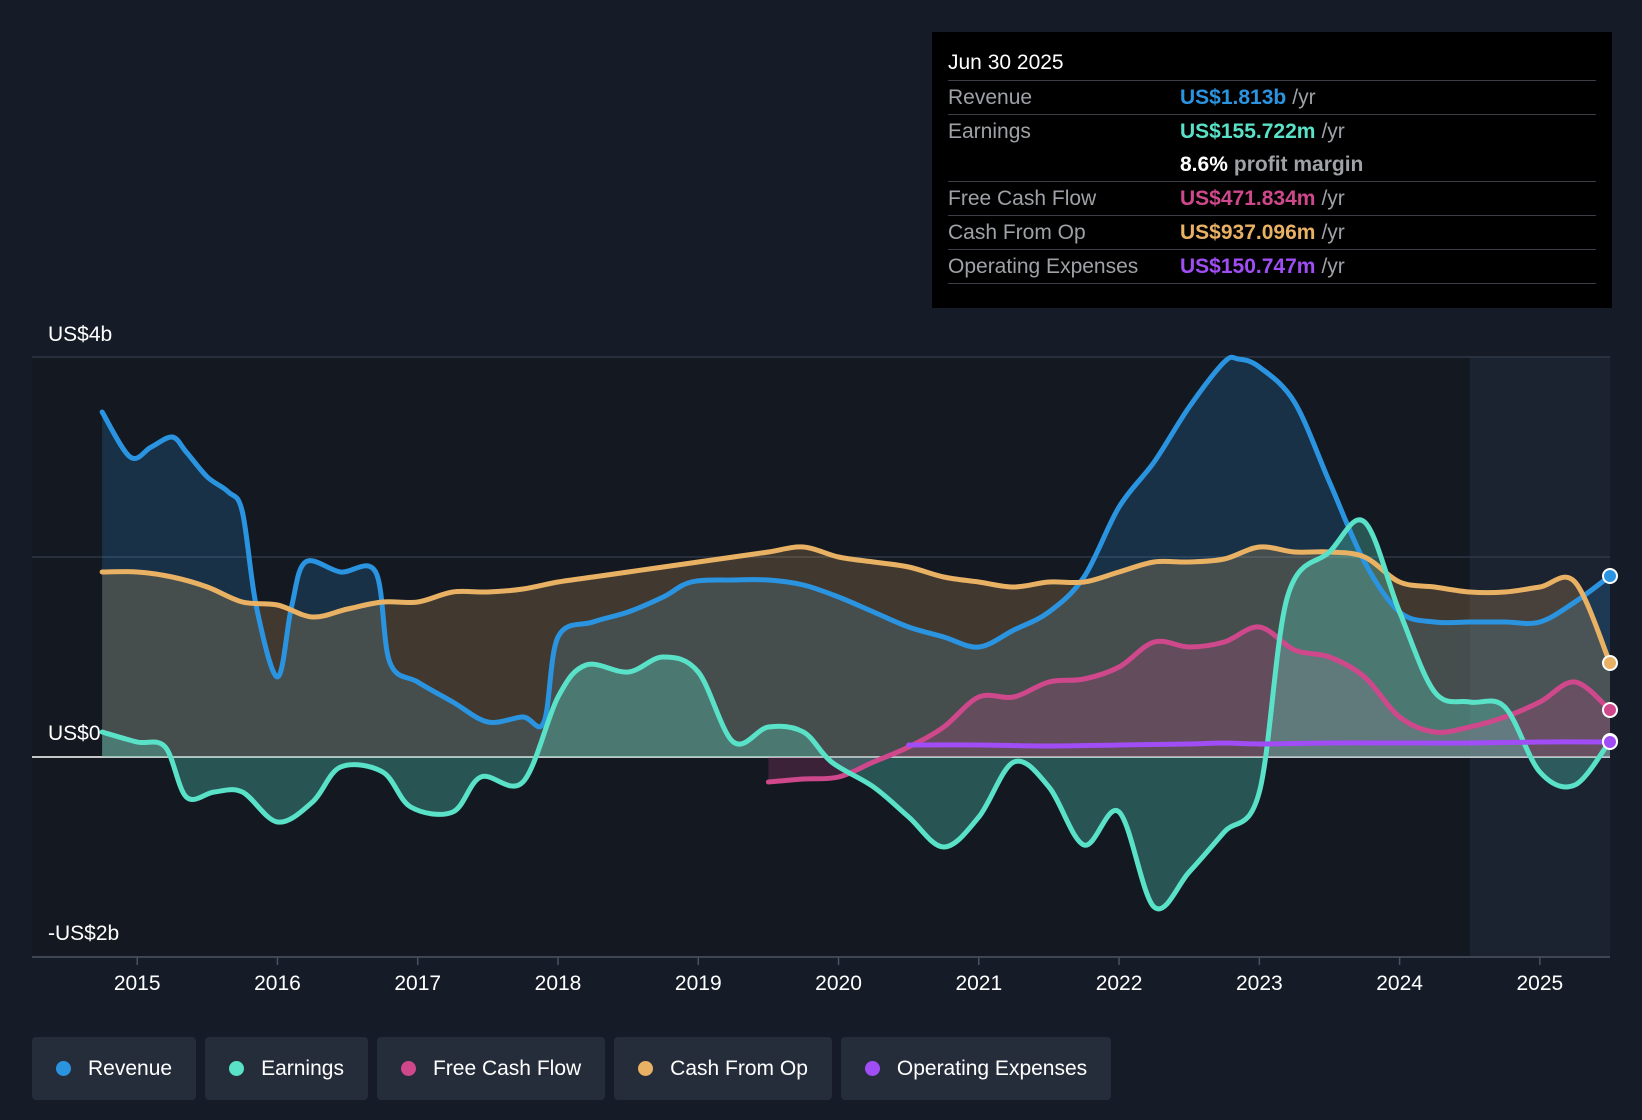 This screenshot has width=1642, height=1120. Describe the element at coordinates (739, 1068) in the screenshot. I see `legend-label: Cash From Op` at that location.